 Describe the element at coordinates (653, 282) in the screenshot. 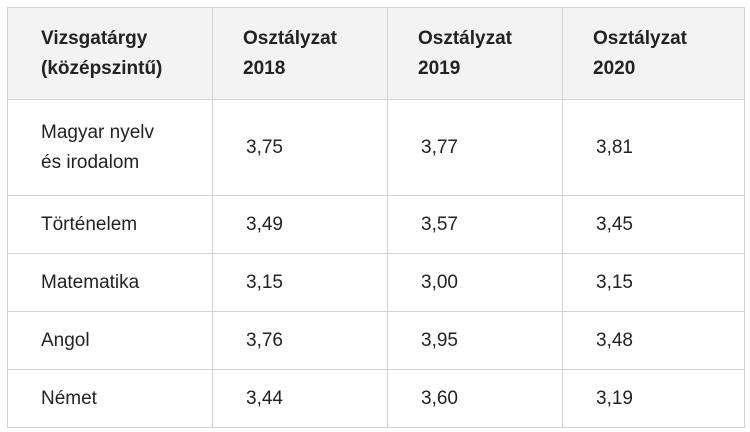

I see `cell-2020: 3,15` at that location.